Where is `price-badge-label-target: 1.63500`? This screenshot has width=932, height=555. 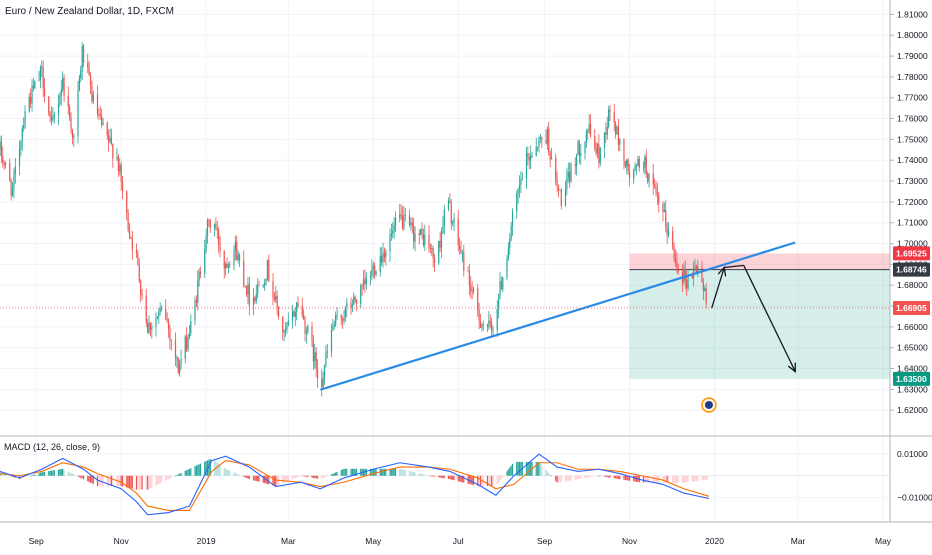
price-badge-label-target: 1.63500 is located at coordinates (911, 379).